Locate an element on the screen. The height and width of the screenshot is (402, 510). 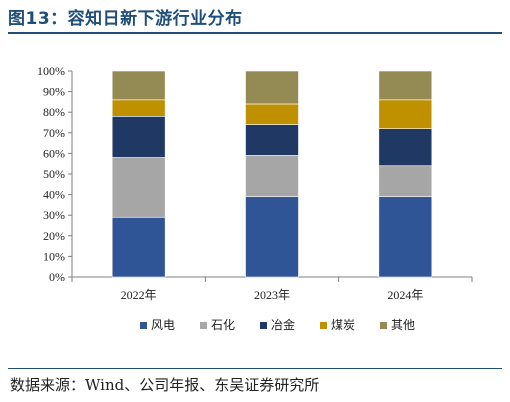
source-note: 数据来源：Wind、公司年报、东吴证券研究所 is located at coordinates (165, 385).